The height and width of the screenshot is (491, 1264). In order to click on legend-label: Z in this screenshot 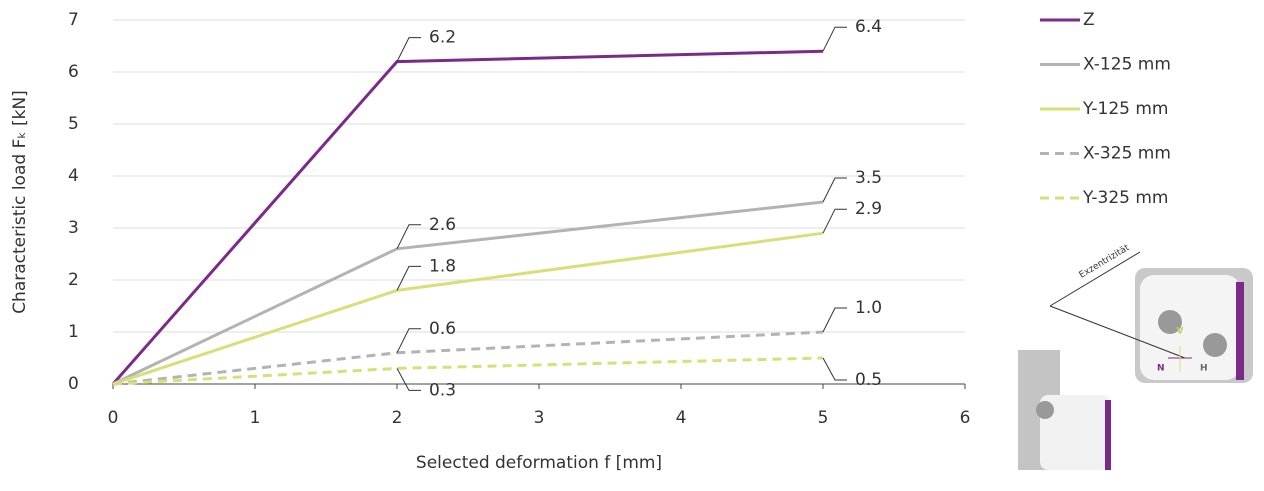, I will do `click(1089, 20)`.